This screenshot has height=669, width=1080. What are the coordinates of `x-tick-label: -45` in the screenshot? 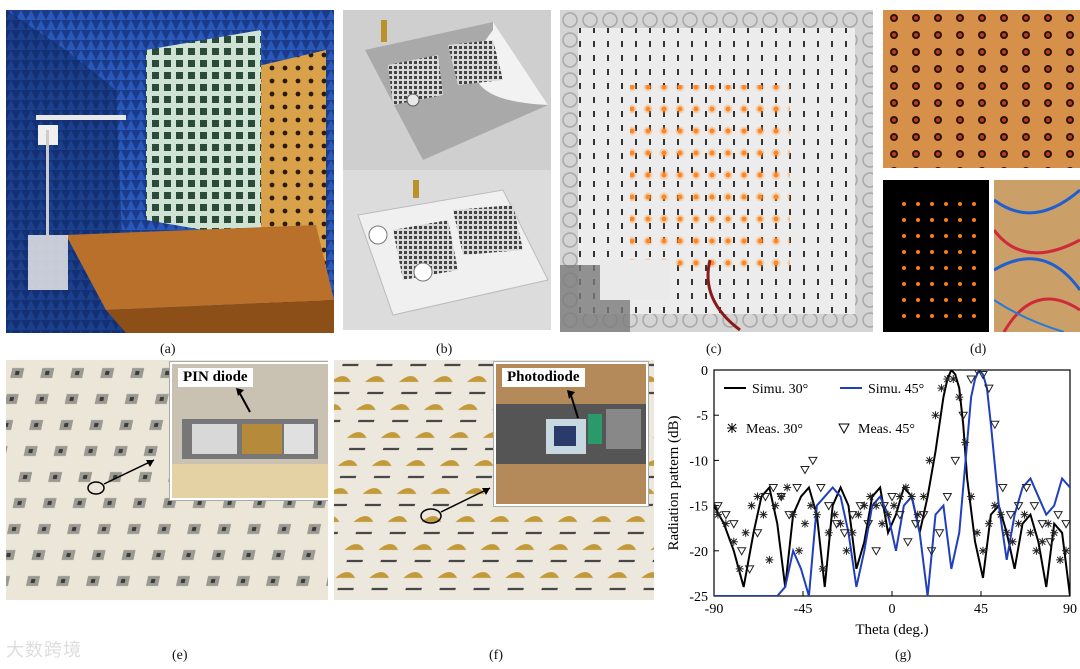 It's located at (803, 609).